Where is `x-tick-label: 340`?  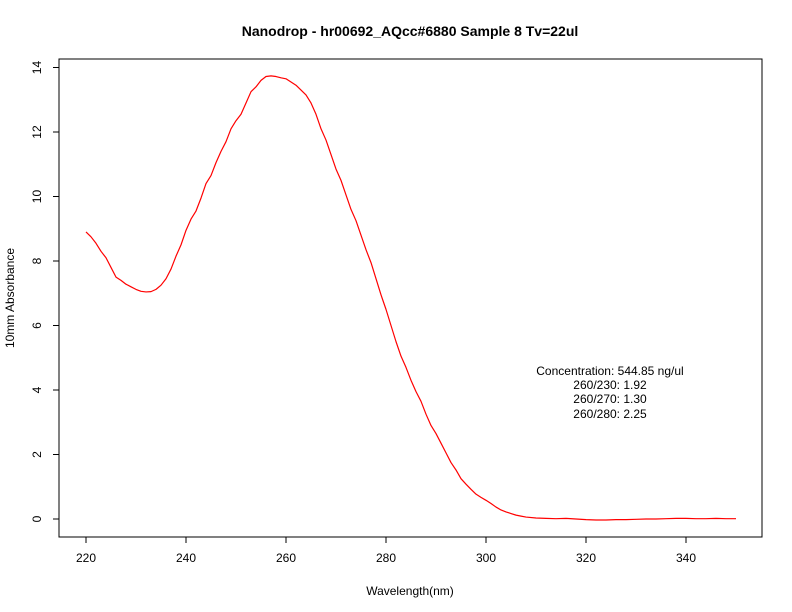
x-tick-label: 340 is located at coordinates (686, 558).